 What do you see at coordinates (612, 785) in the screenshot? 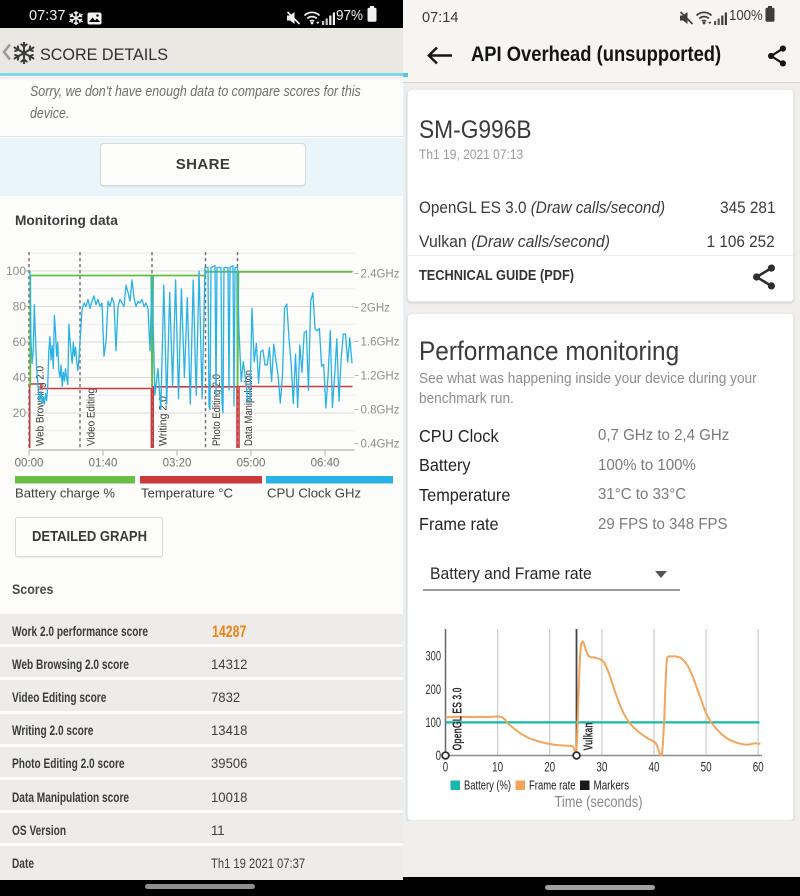
I see `svg-text: Markers` at bounding box center [612, 785].